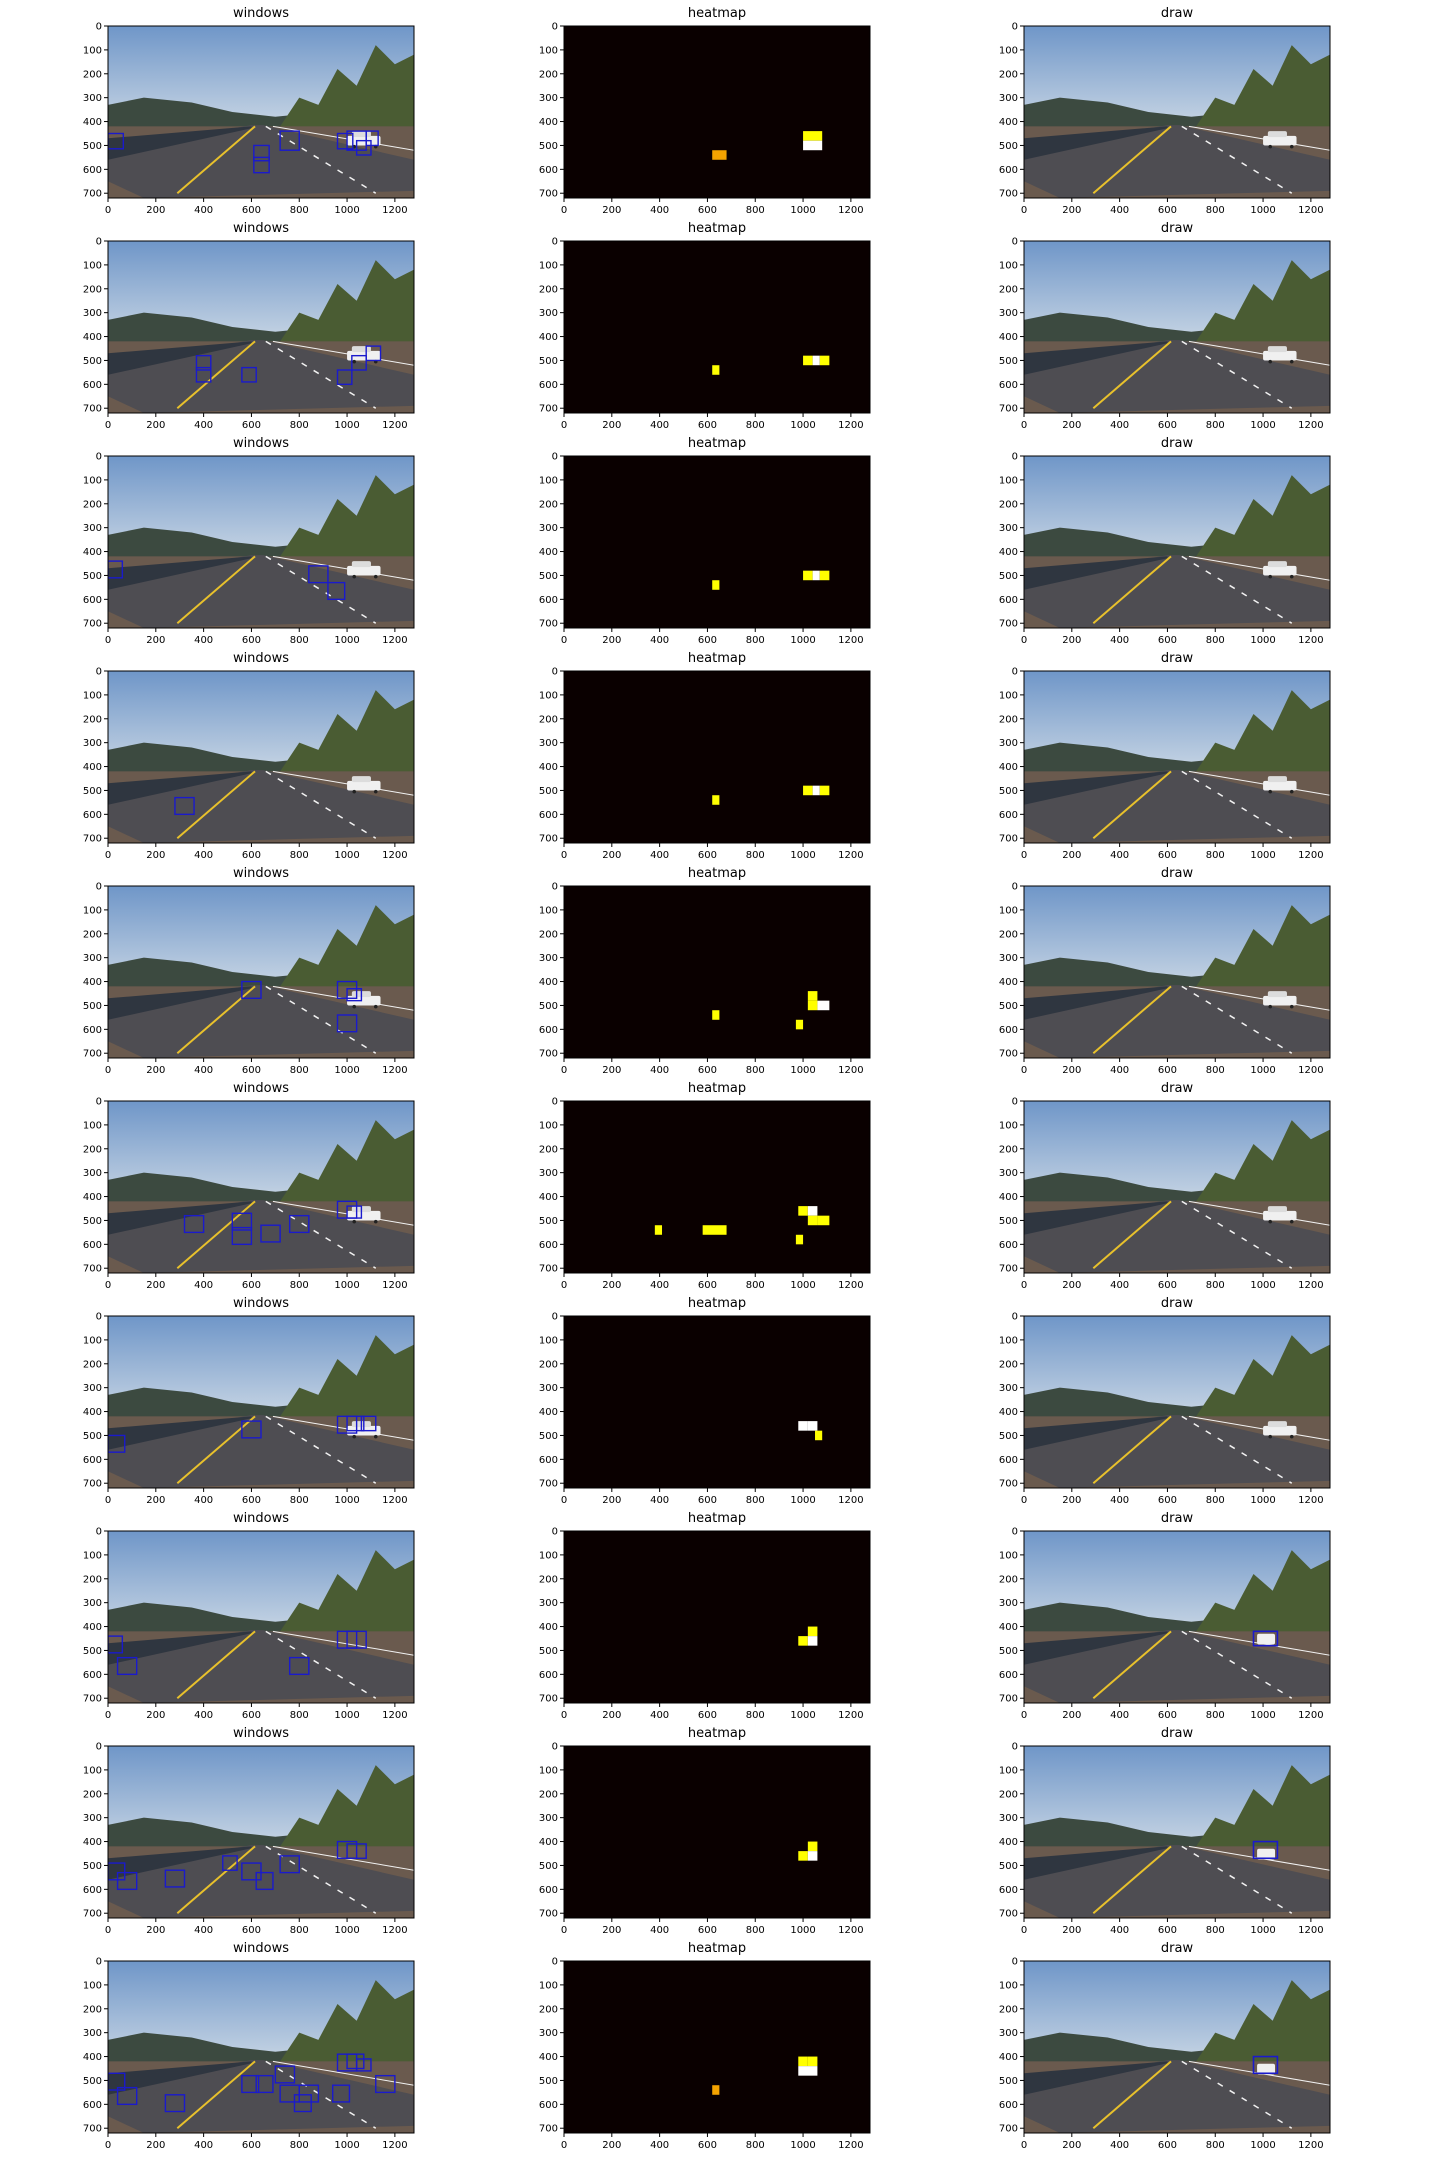  Describe the element at coordinates (1096, 2078) in the screenshot. I see `barrier` at that location.